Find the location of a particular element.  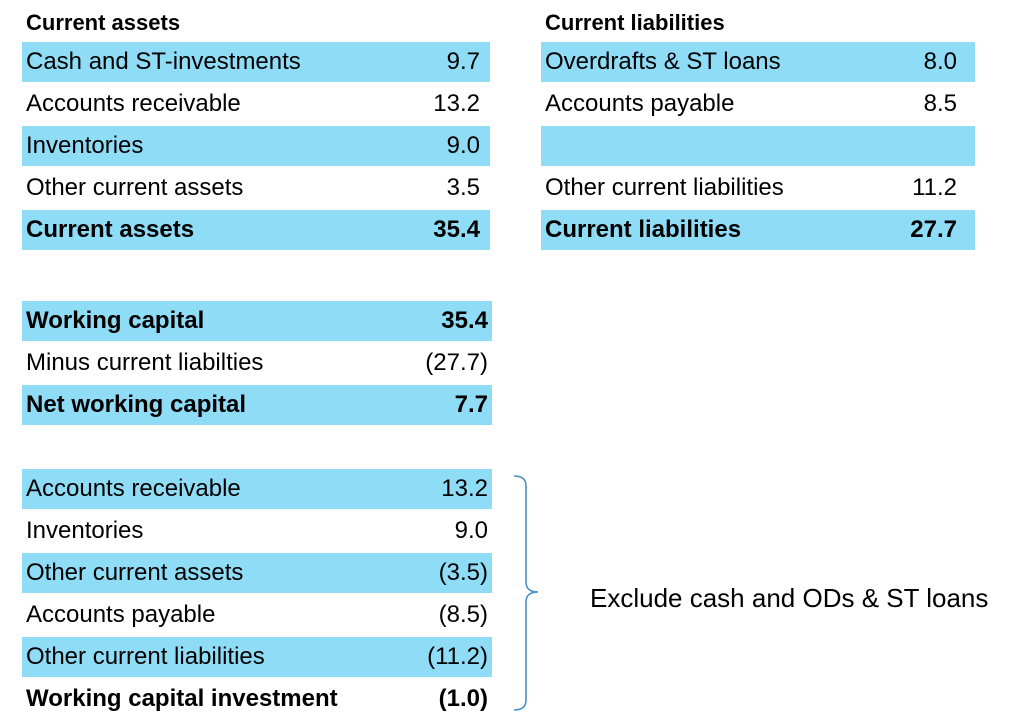

row-value: 27.7 is located at coordinates (933, 229).